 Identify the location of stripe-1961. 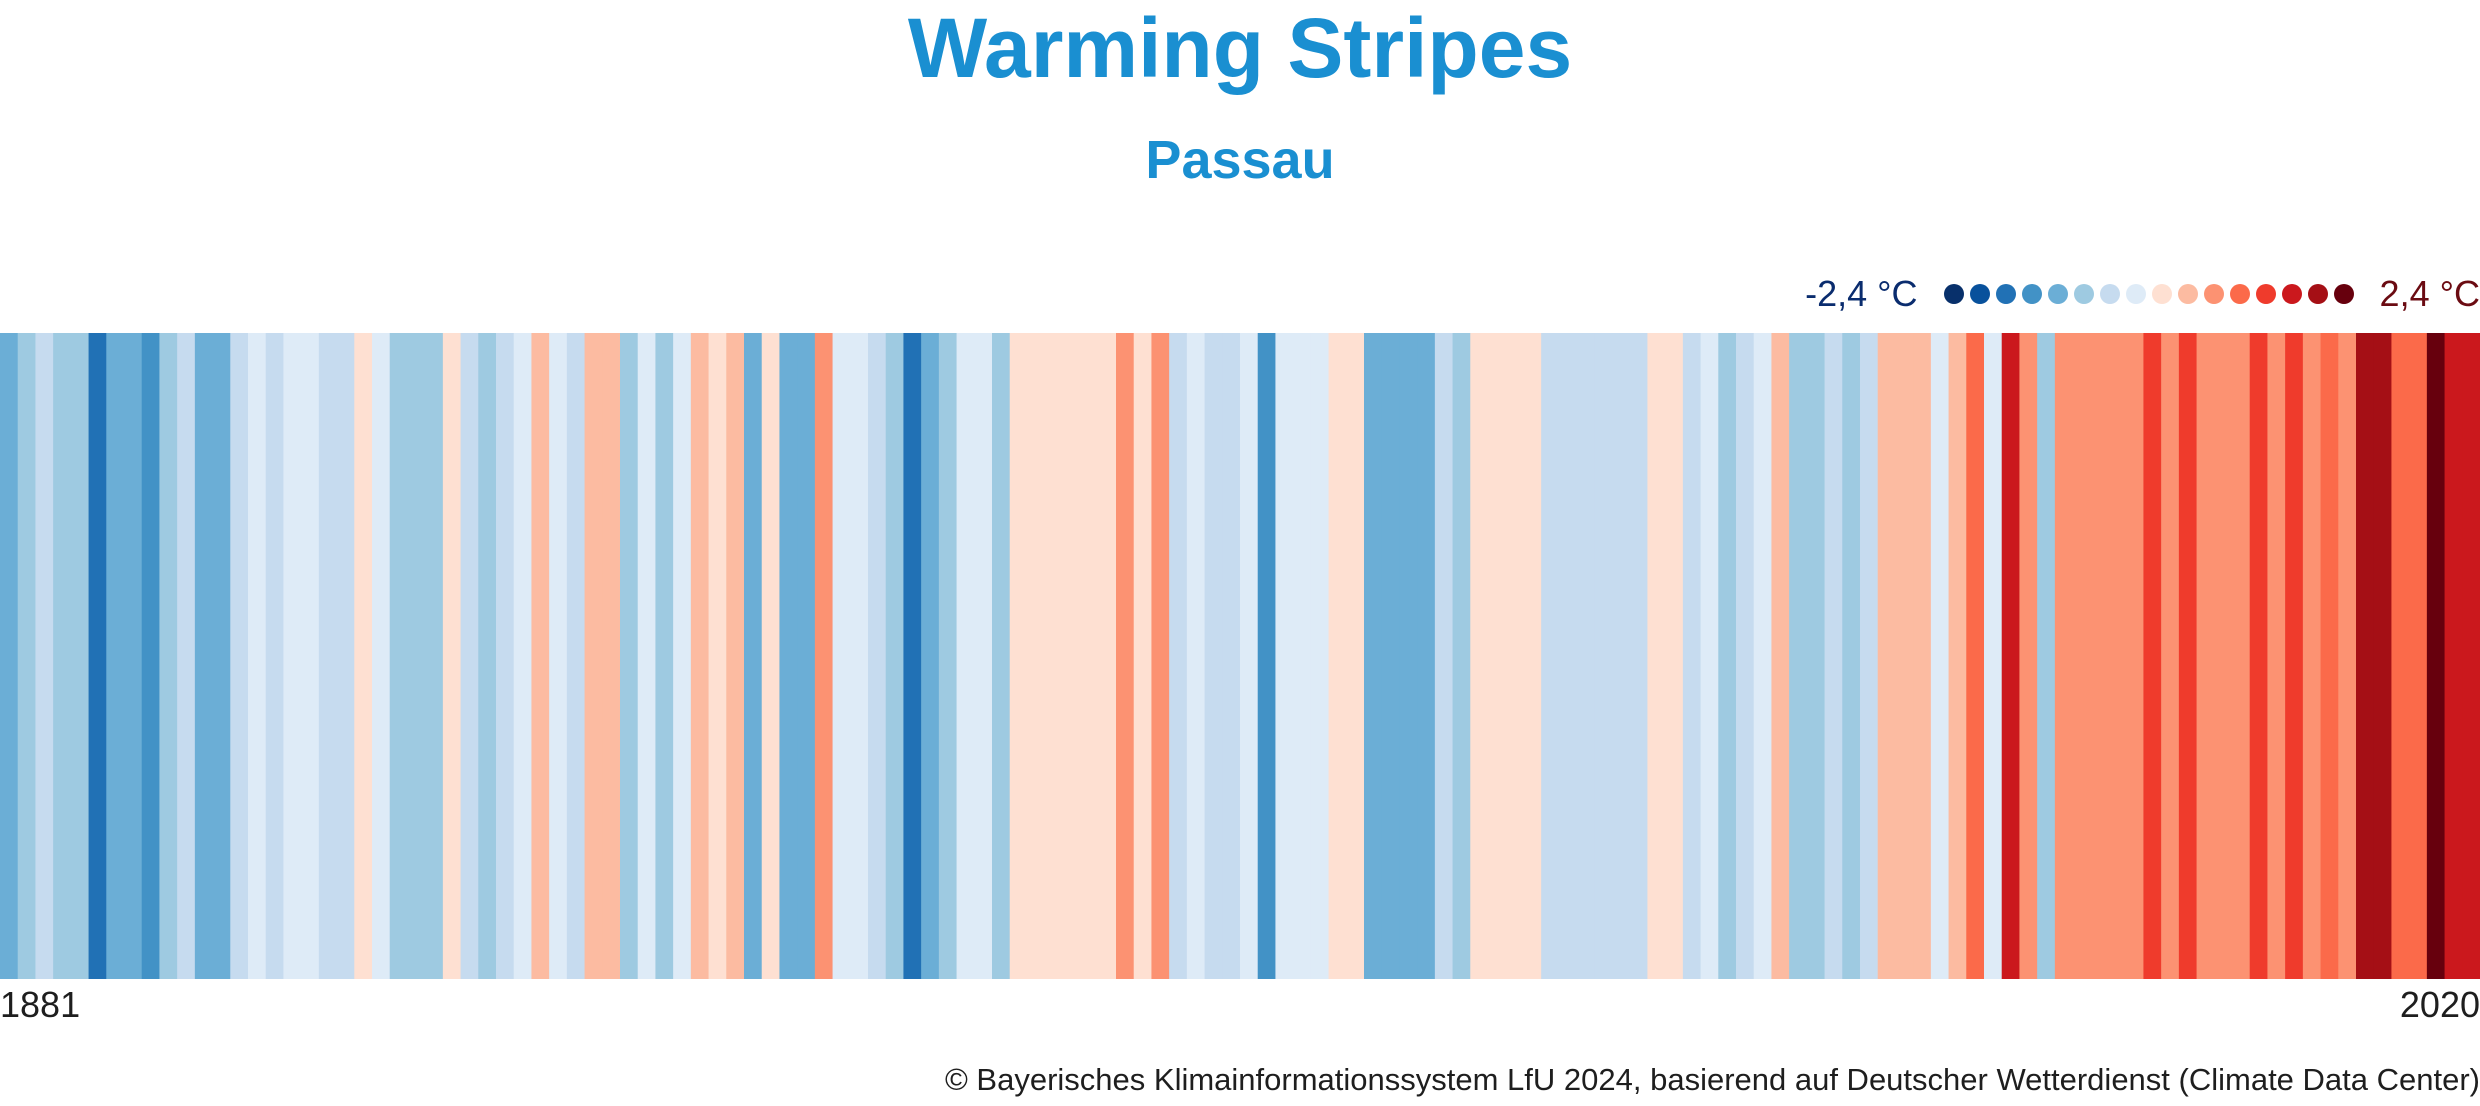
(1426, 656).